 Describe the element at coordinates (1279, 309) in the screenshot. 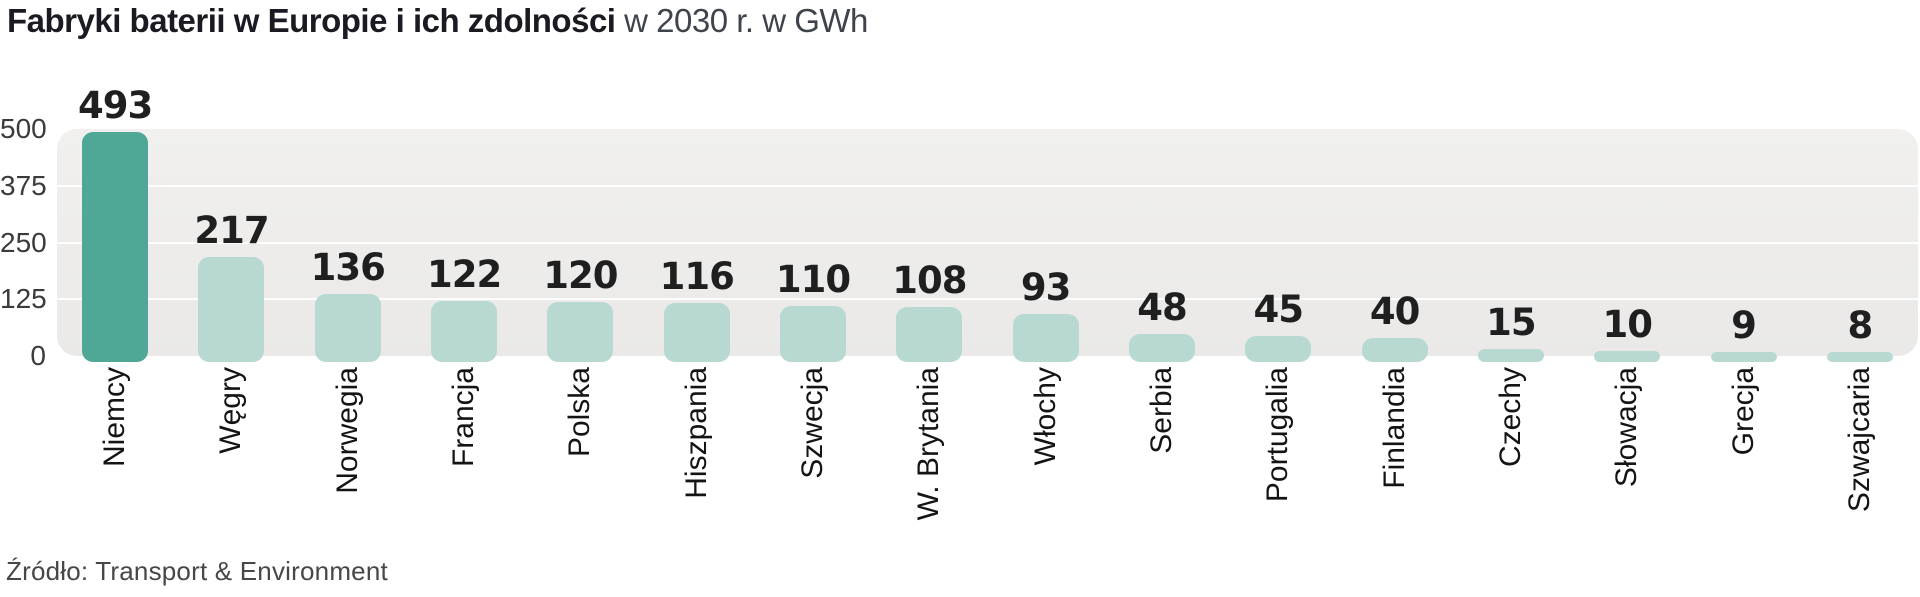

I see `bar-value-label: 45` at that location.